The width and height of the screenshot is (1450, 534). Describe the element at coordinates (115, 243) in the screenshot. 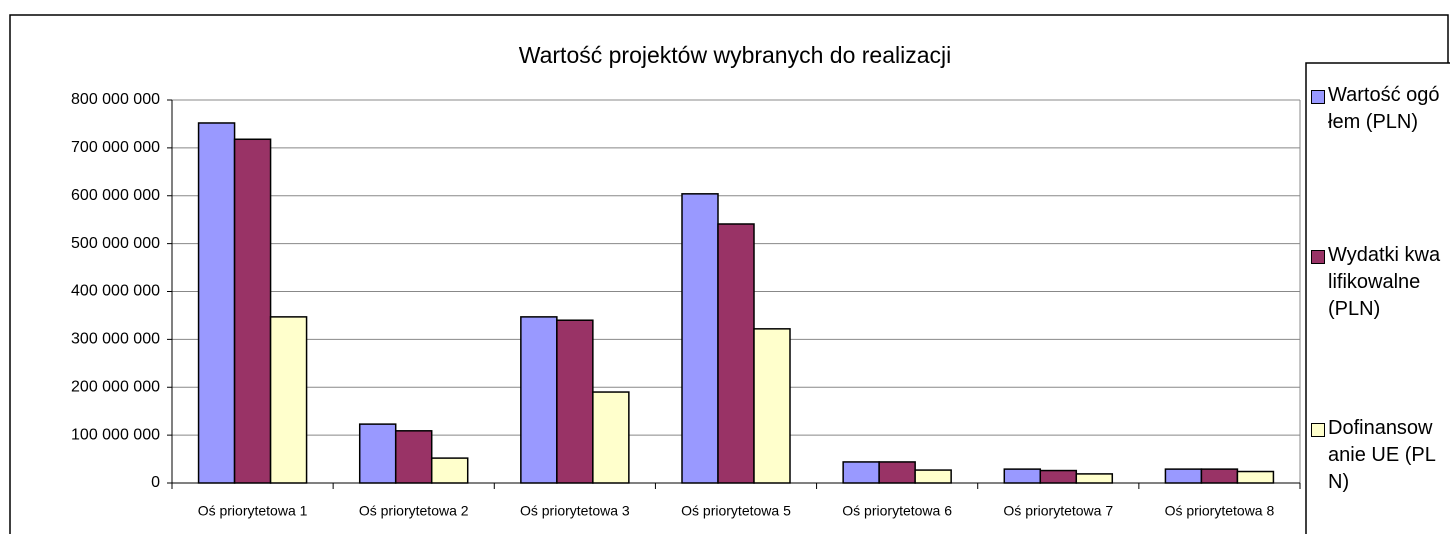

I see `y-tick-label: 500 000 000` at that location.